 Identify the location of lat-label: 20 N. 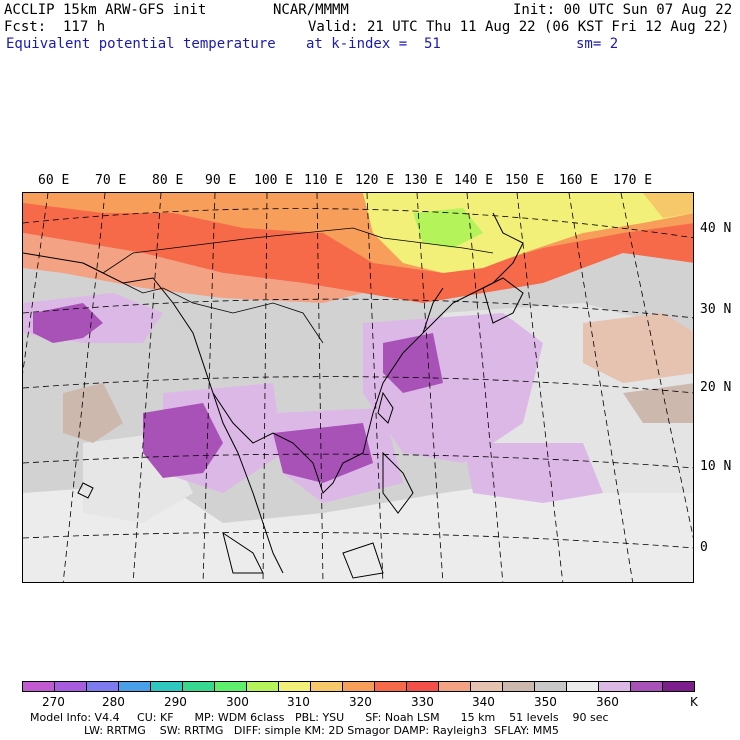
(716, 387).